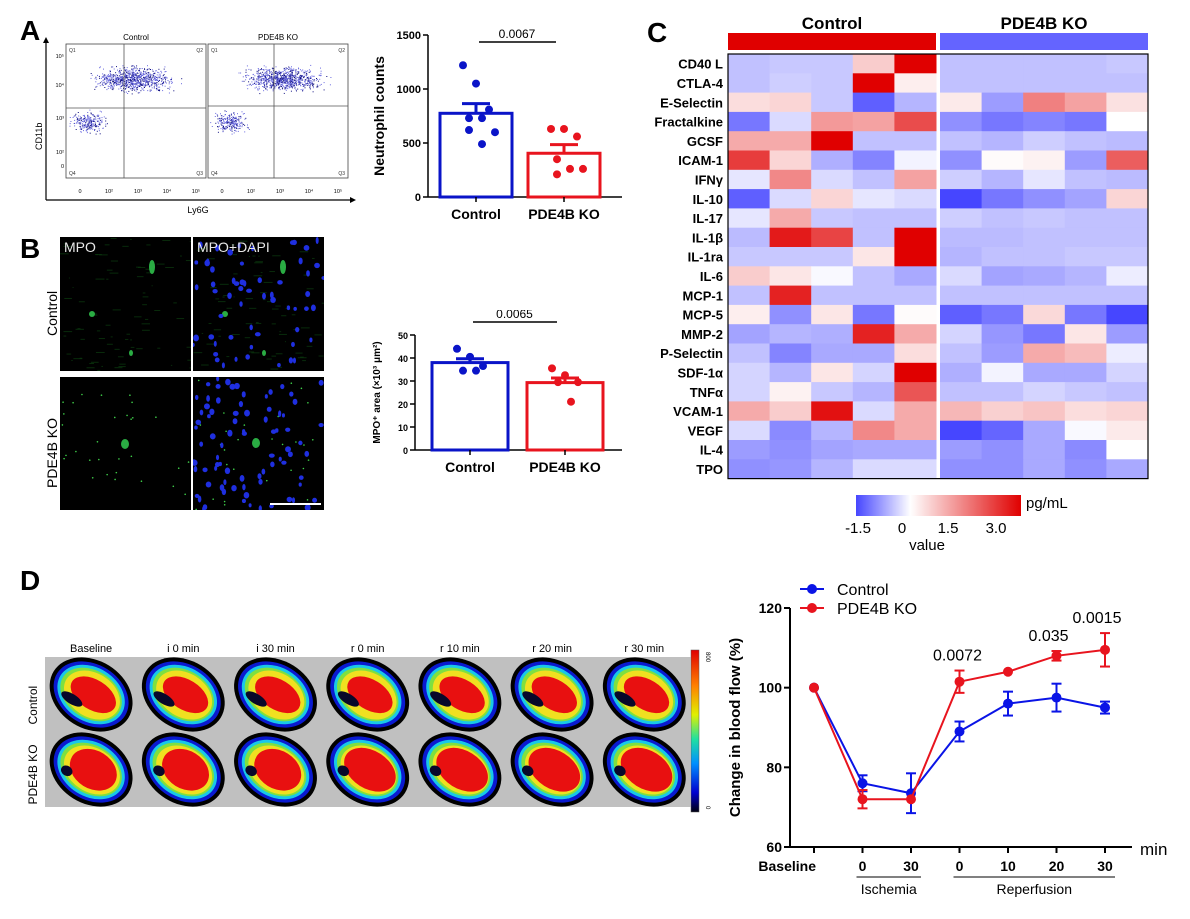 This screenshot has width=1190, height=919. What do you see at coordinates (368, 769) in the screenshot?
I see `laser-brain-image` at bounding box center [368, 769].